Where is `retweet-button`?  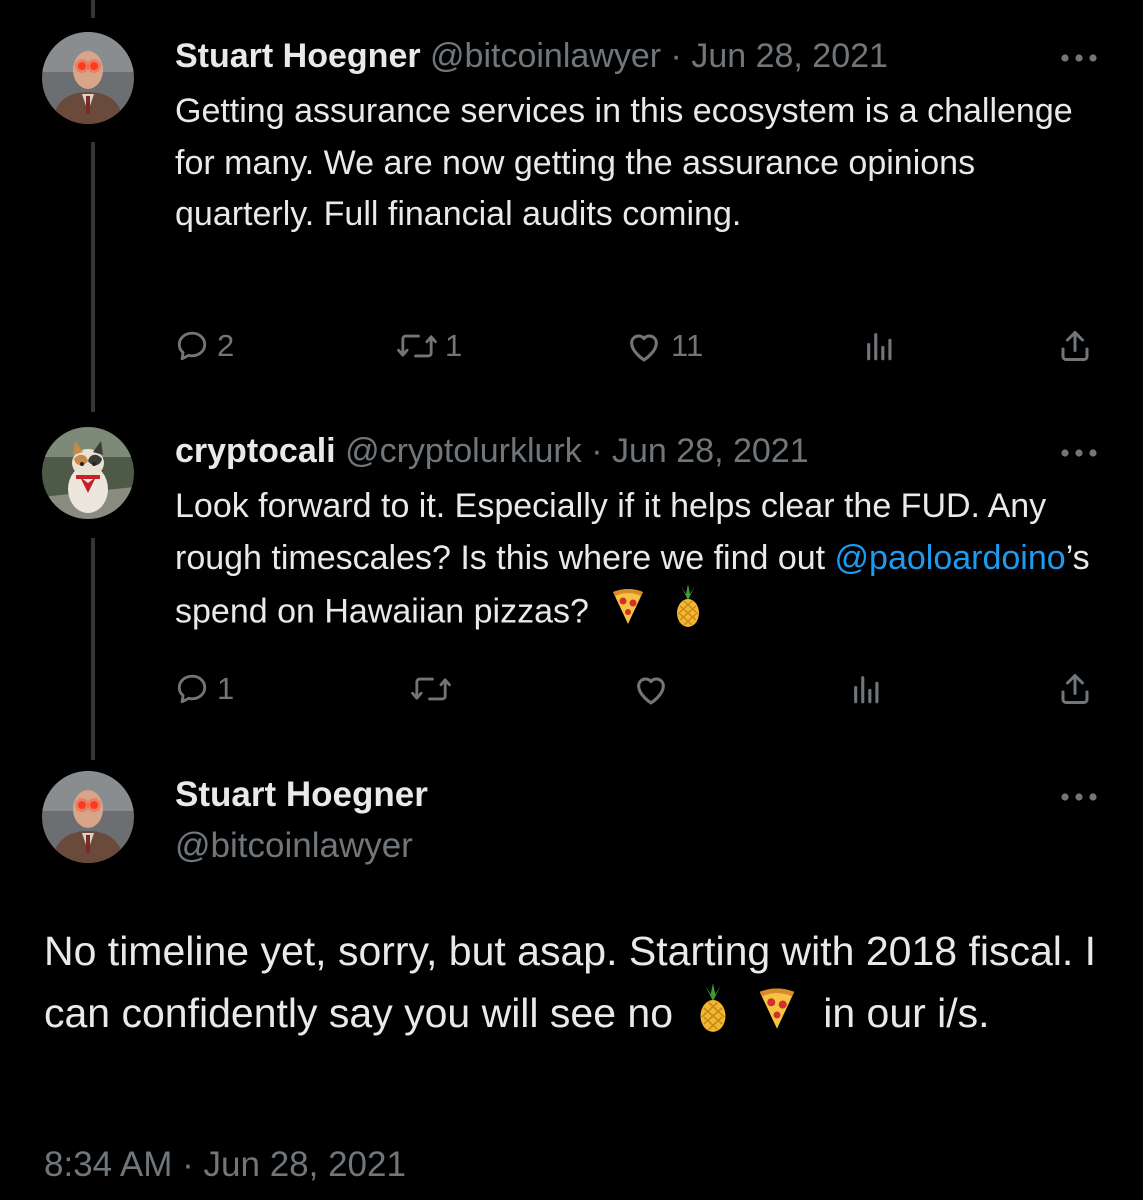 retweet-button is located at coordinates (435, 689).